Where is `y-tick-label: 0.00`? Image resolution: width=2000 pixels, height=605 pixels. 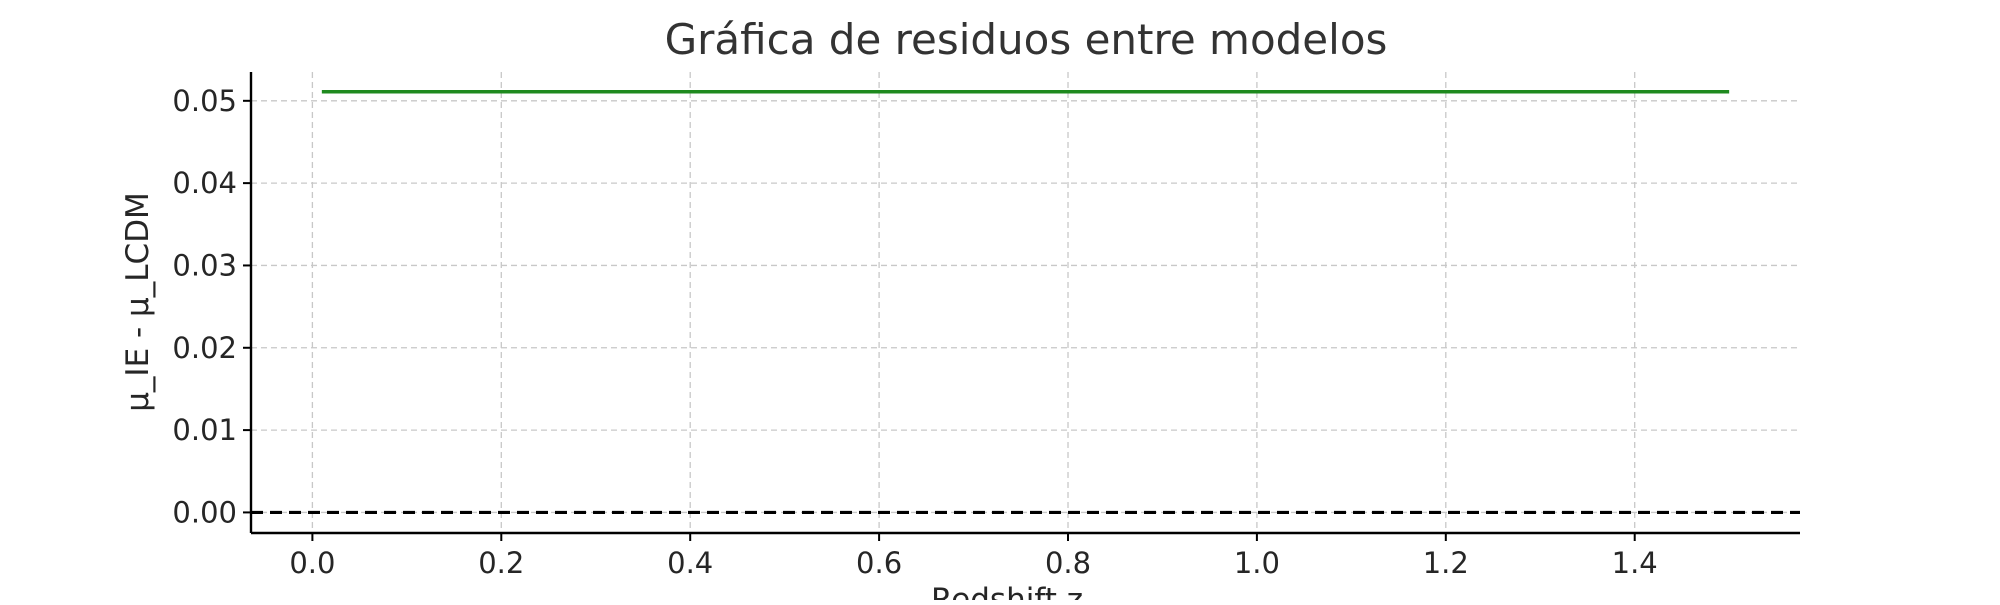 y-tick-label: 0.00 is located at coordinates (204, 512).